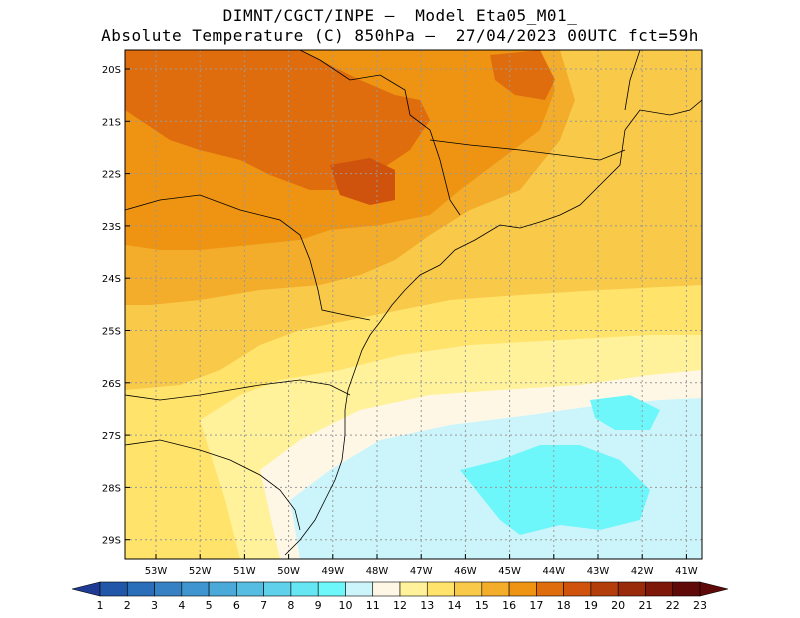 The image size is (800, 618). I want to click on colorbar-label: 23, so click(700, 605).